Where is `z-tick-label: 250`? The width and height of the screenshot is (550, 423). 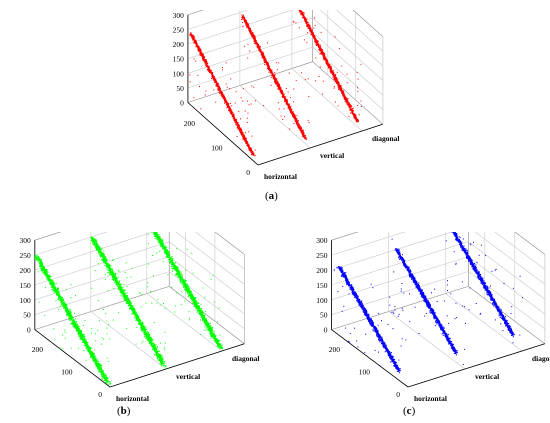 z-tick-label: 250 is located at coordinates (179, 30).